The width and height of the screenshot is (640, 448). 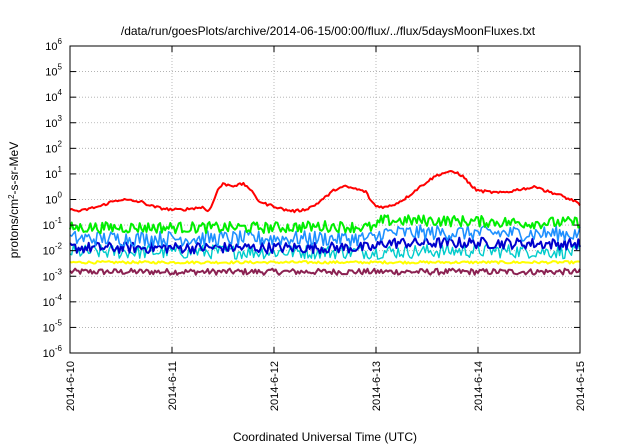 I want to click on y-tick-exponent: -5, so click(x=59, y=322).